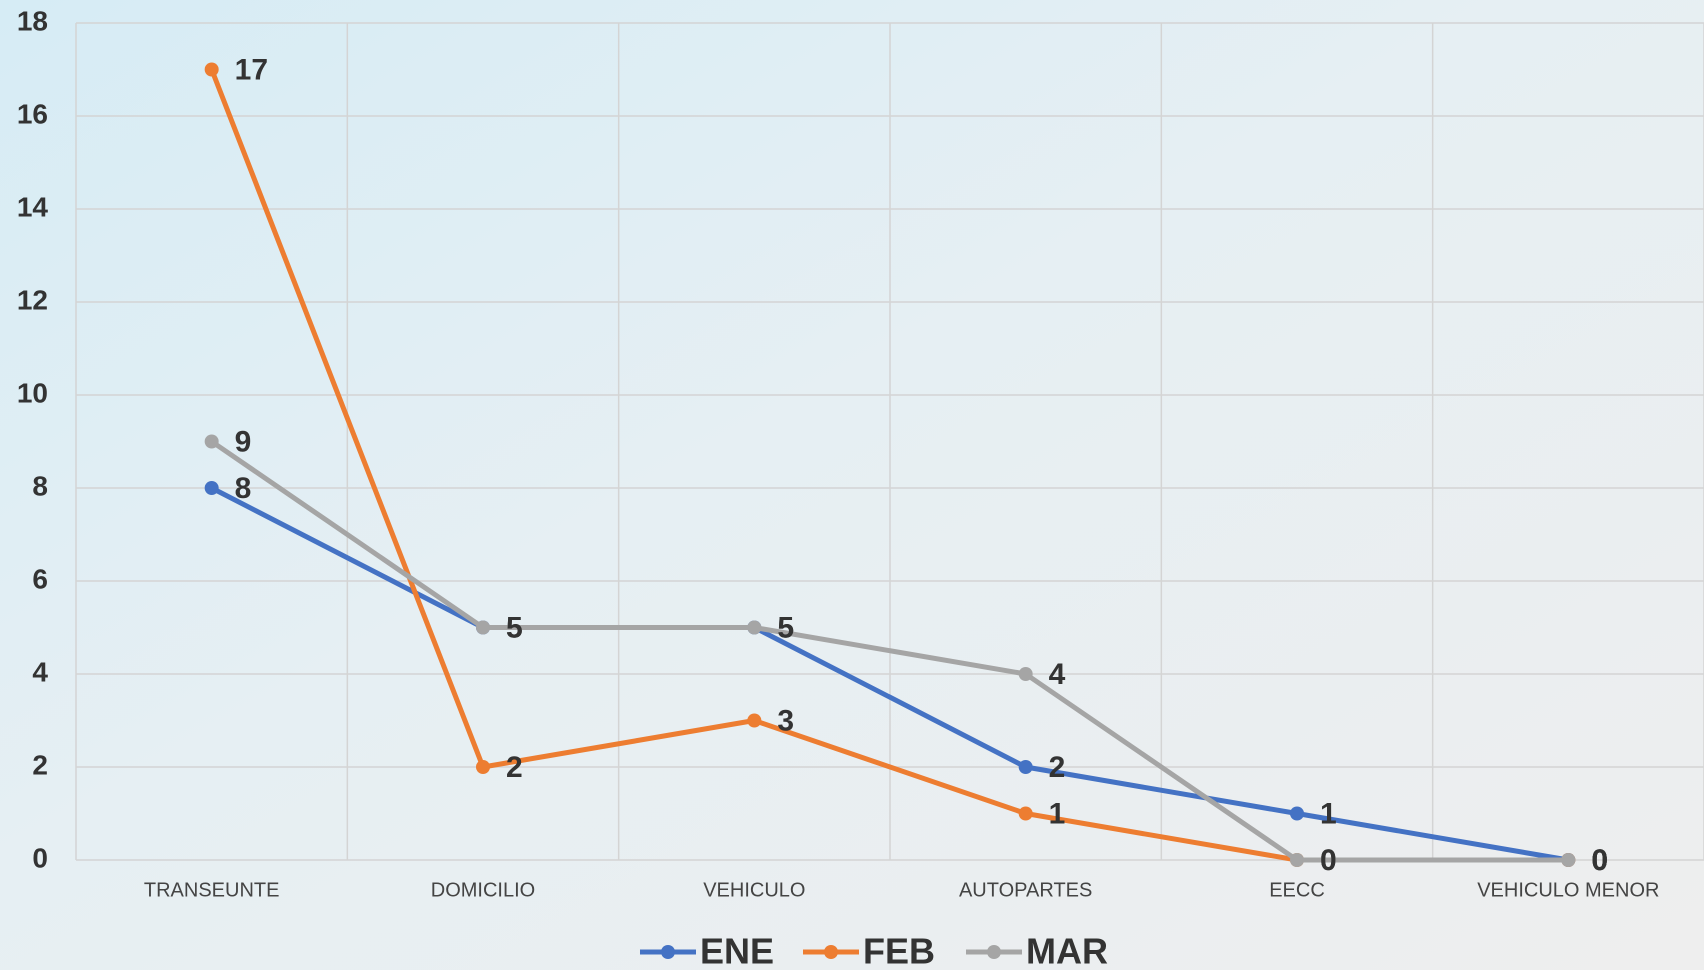 Image resolution: width=1704 pixels, height=970 pixels. What do you see at coordinates (32, 113) in the screenshot?
I see `y-tick-label: 16` at bounding box center [32, 113].